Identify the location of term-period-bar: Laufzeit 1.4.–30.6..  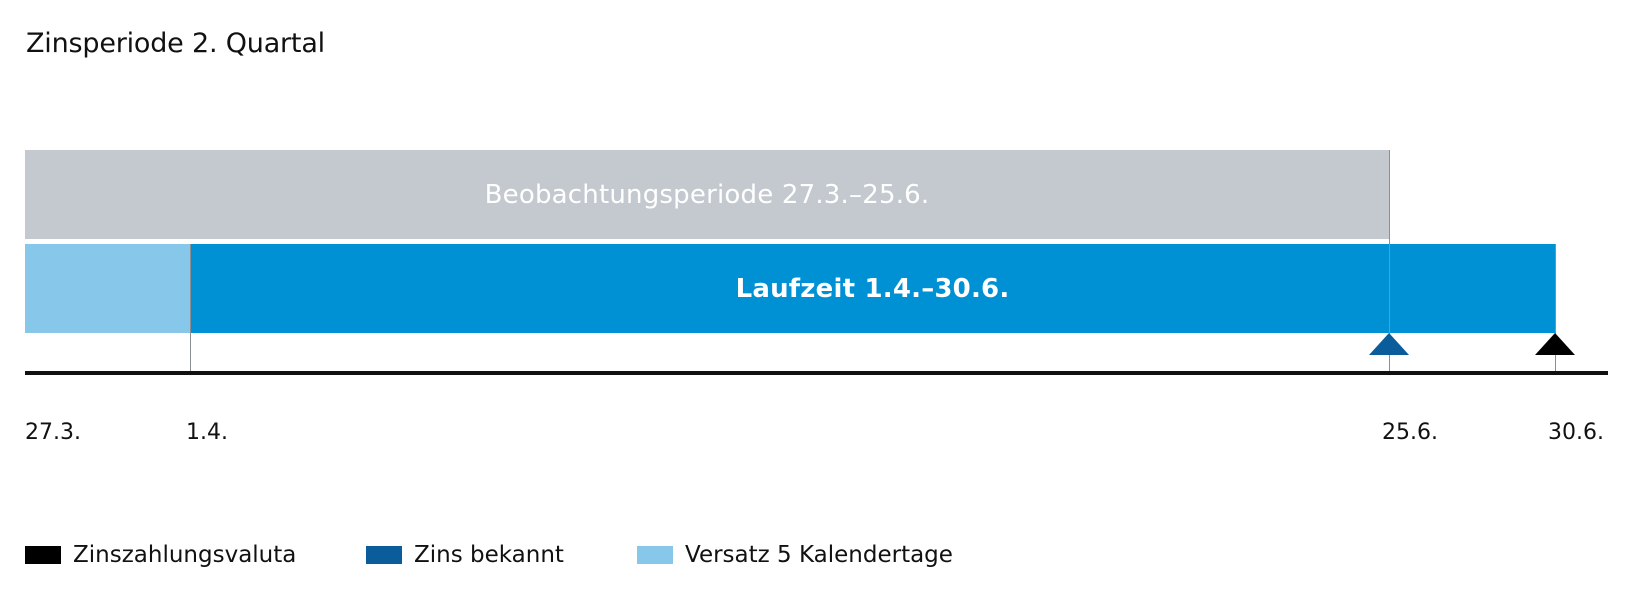
(872, 288).